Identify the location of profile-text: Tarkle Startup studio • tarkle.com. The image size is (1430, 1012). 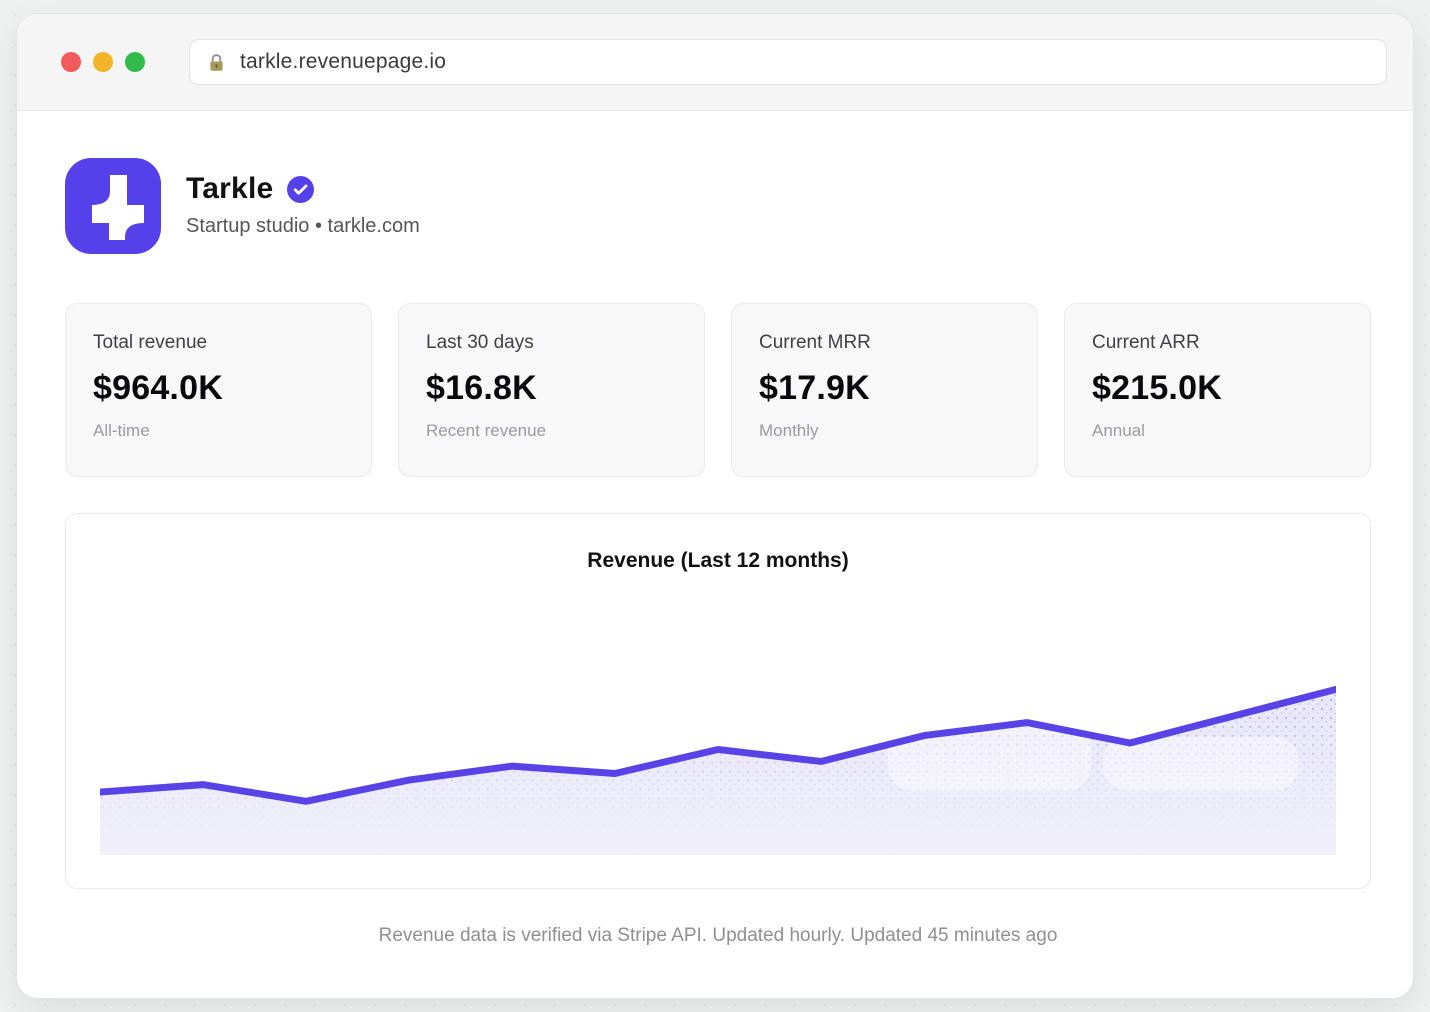
(303, 198).